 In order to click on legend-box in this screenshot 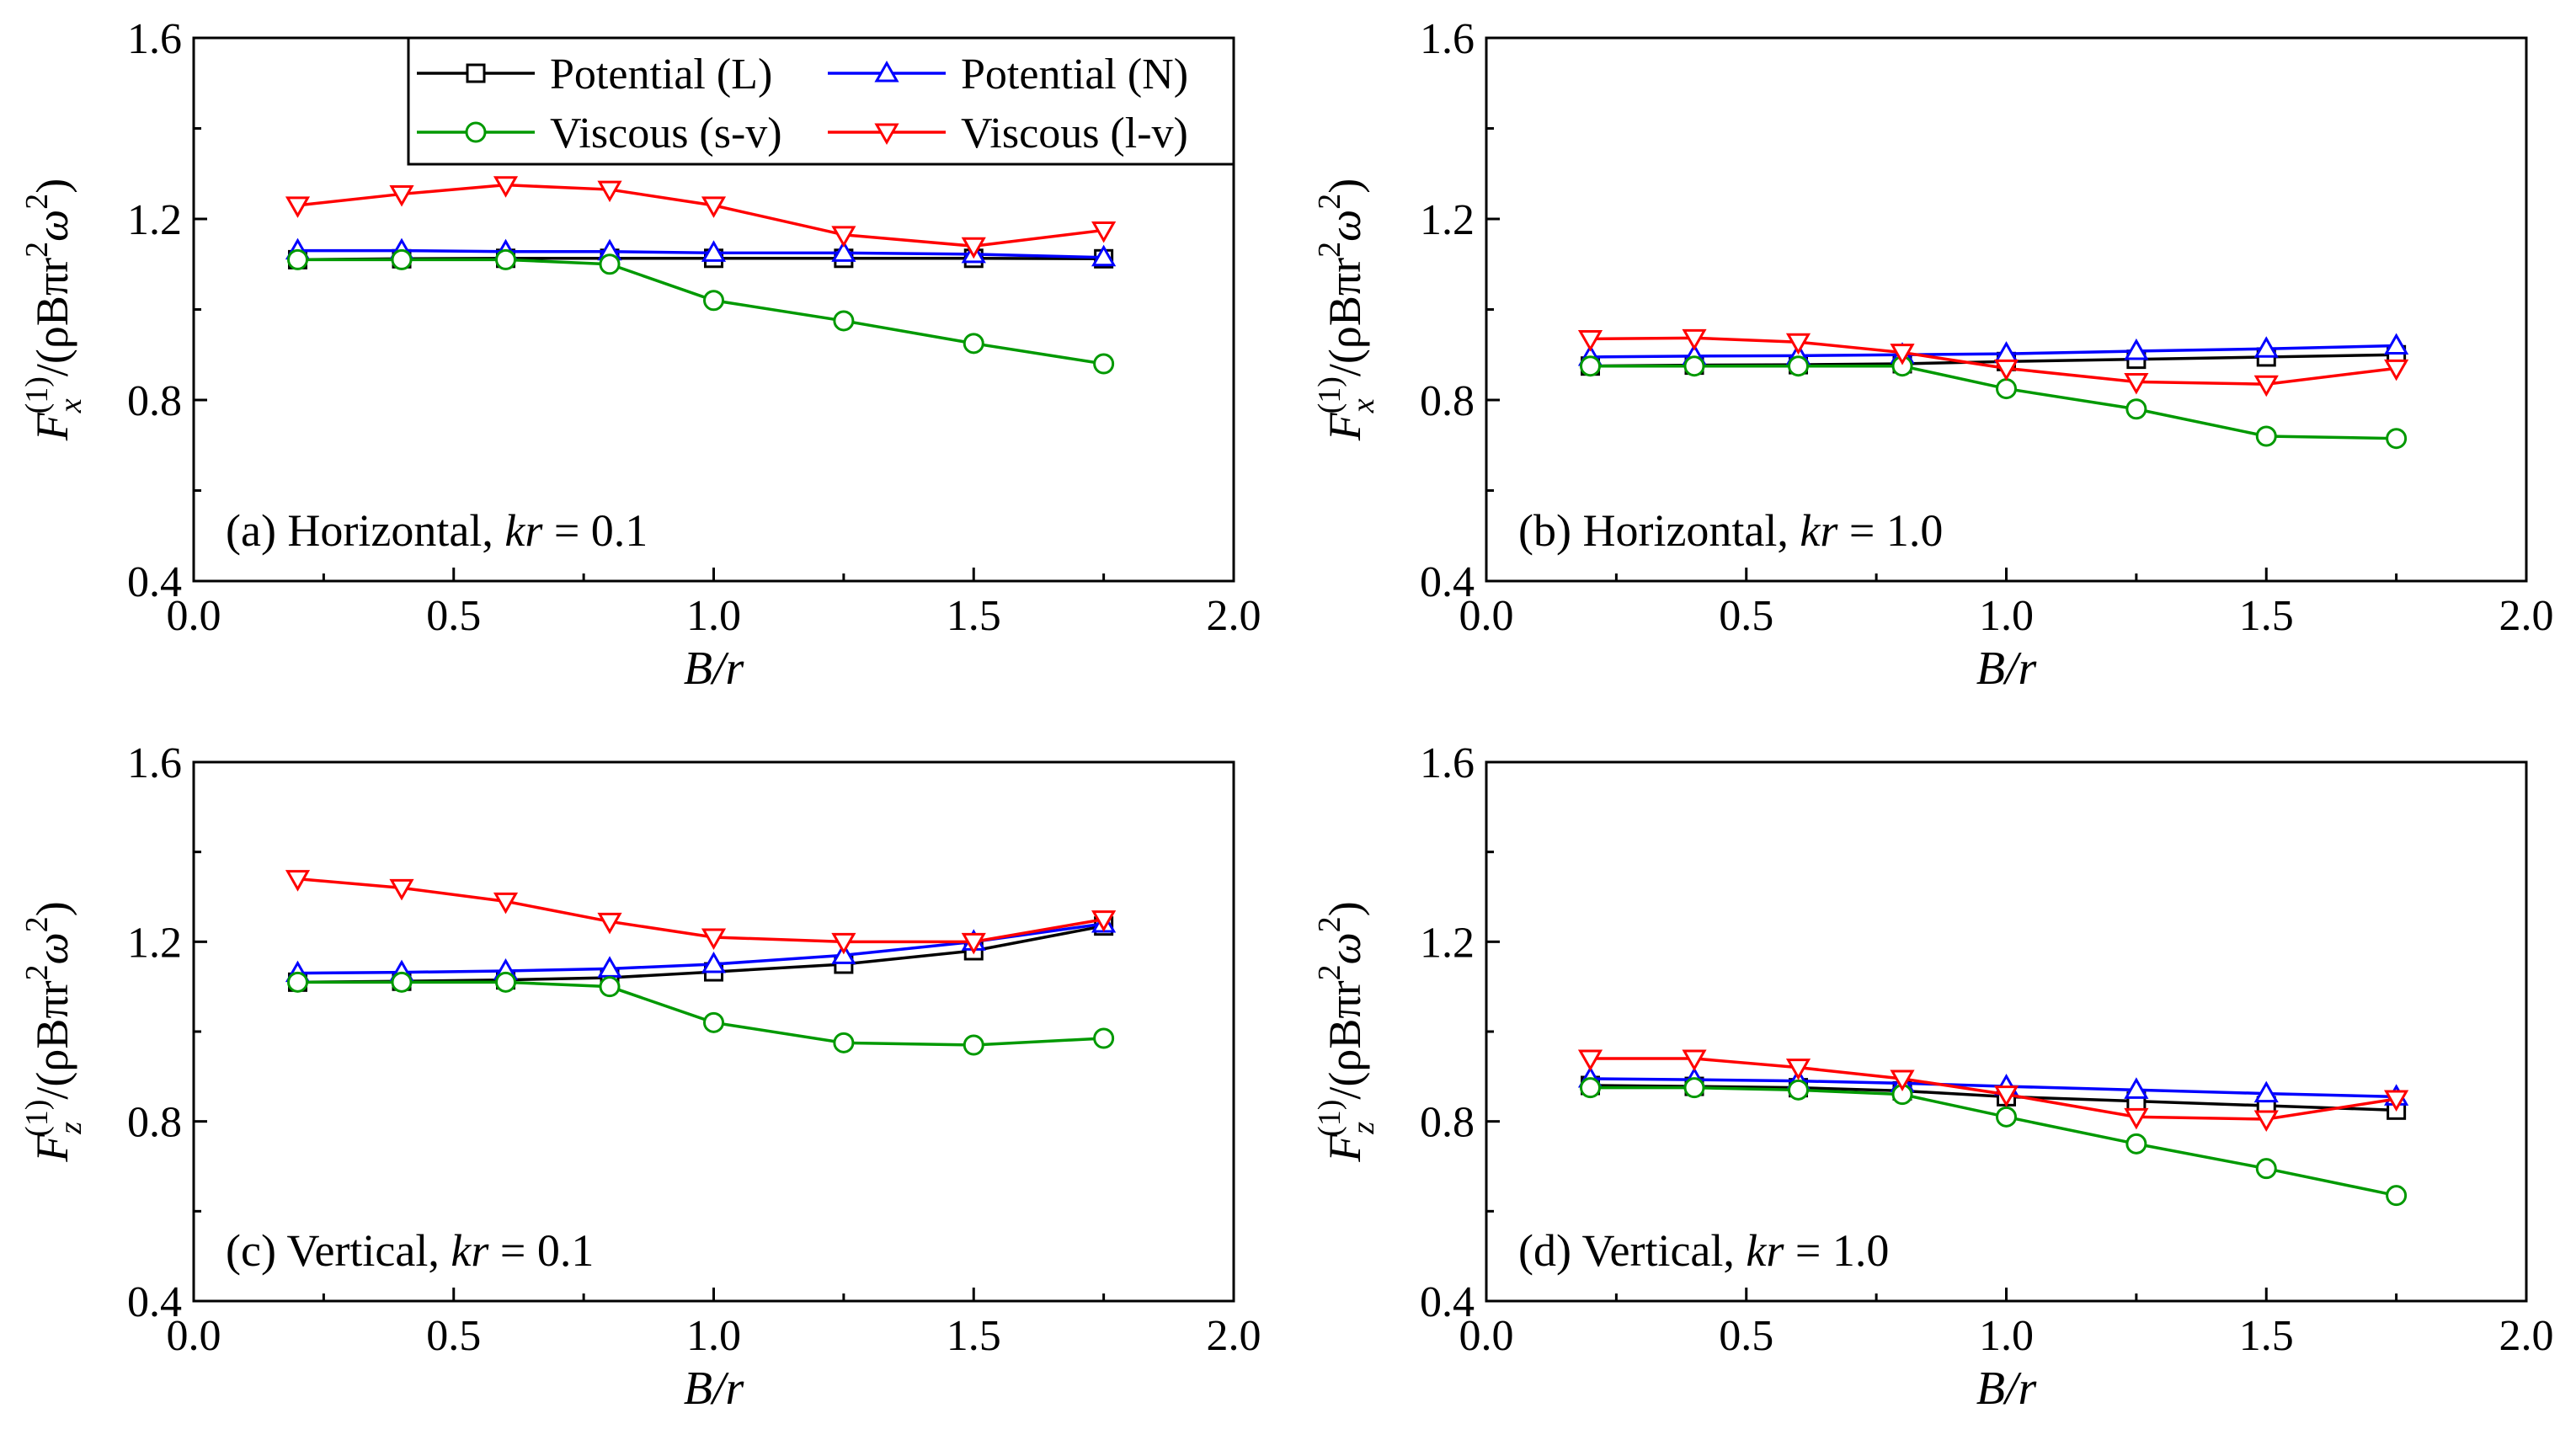, I will do `click(821, 101)`.